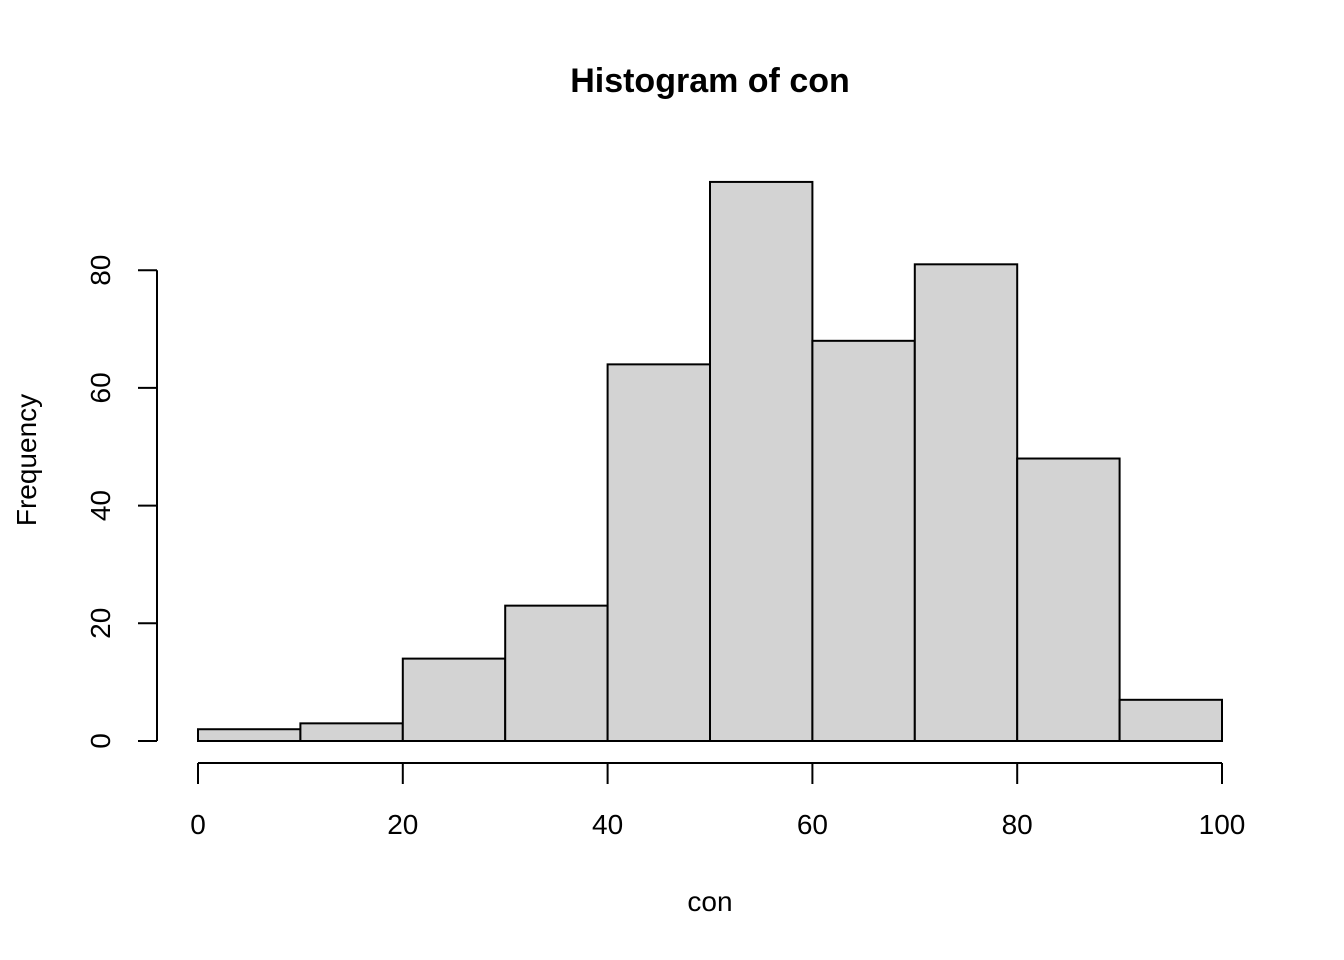 This screenshot has width=1344, height=960. Describe the element at coordinates (710, 81) in the screenshot. I see `chart-title: Histogram of con` at that location.